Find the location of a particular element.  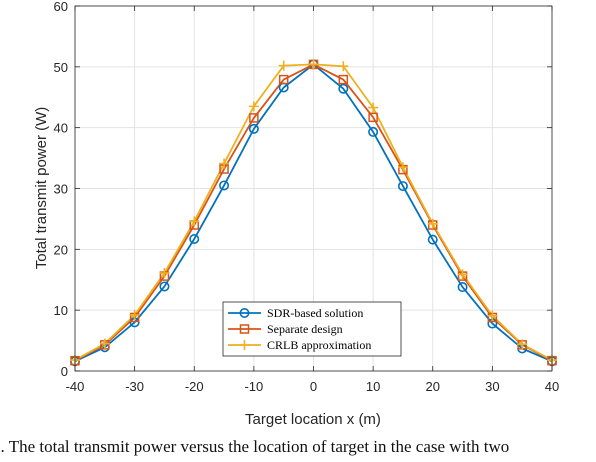

y-tick-label: 10 is located at coordinates (61, 310).